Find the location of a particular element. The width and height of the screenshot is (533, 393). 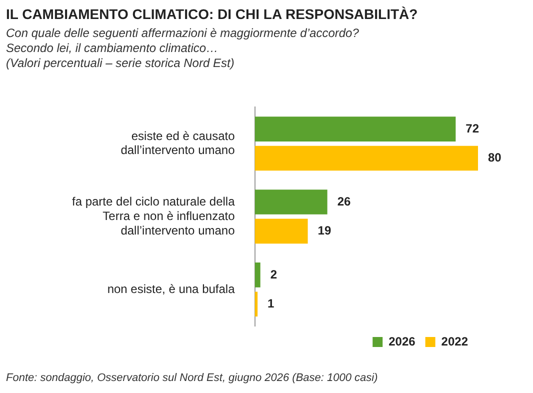

legend-label: 2022 is located at coordinates (454, 341).